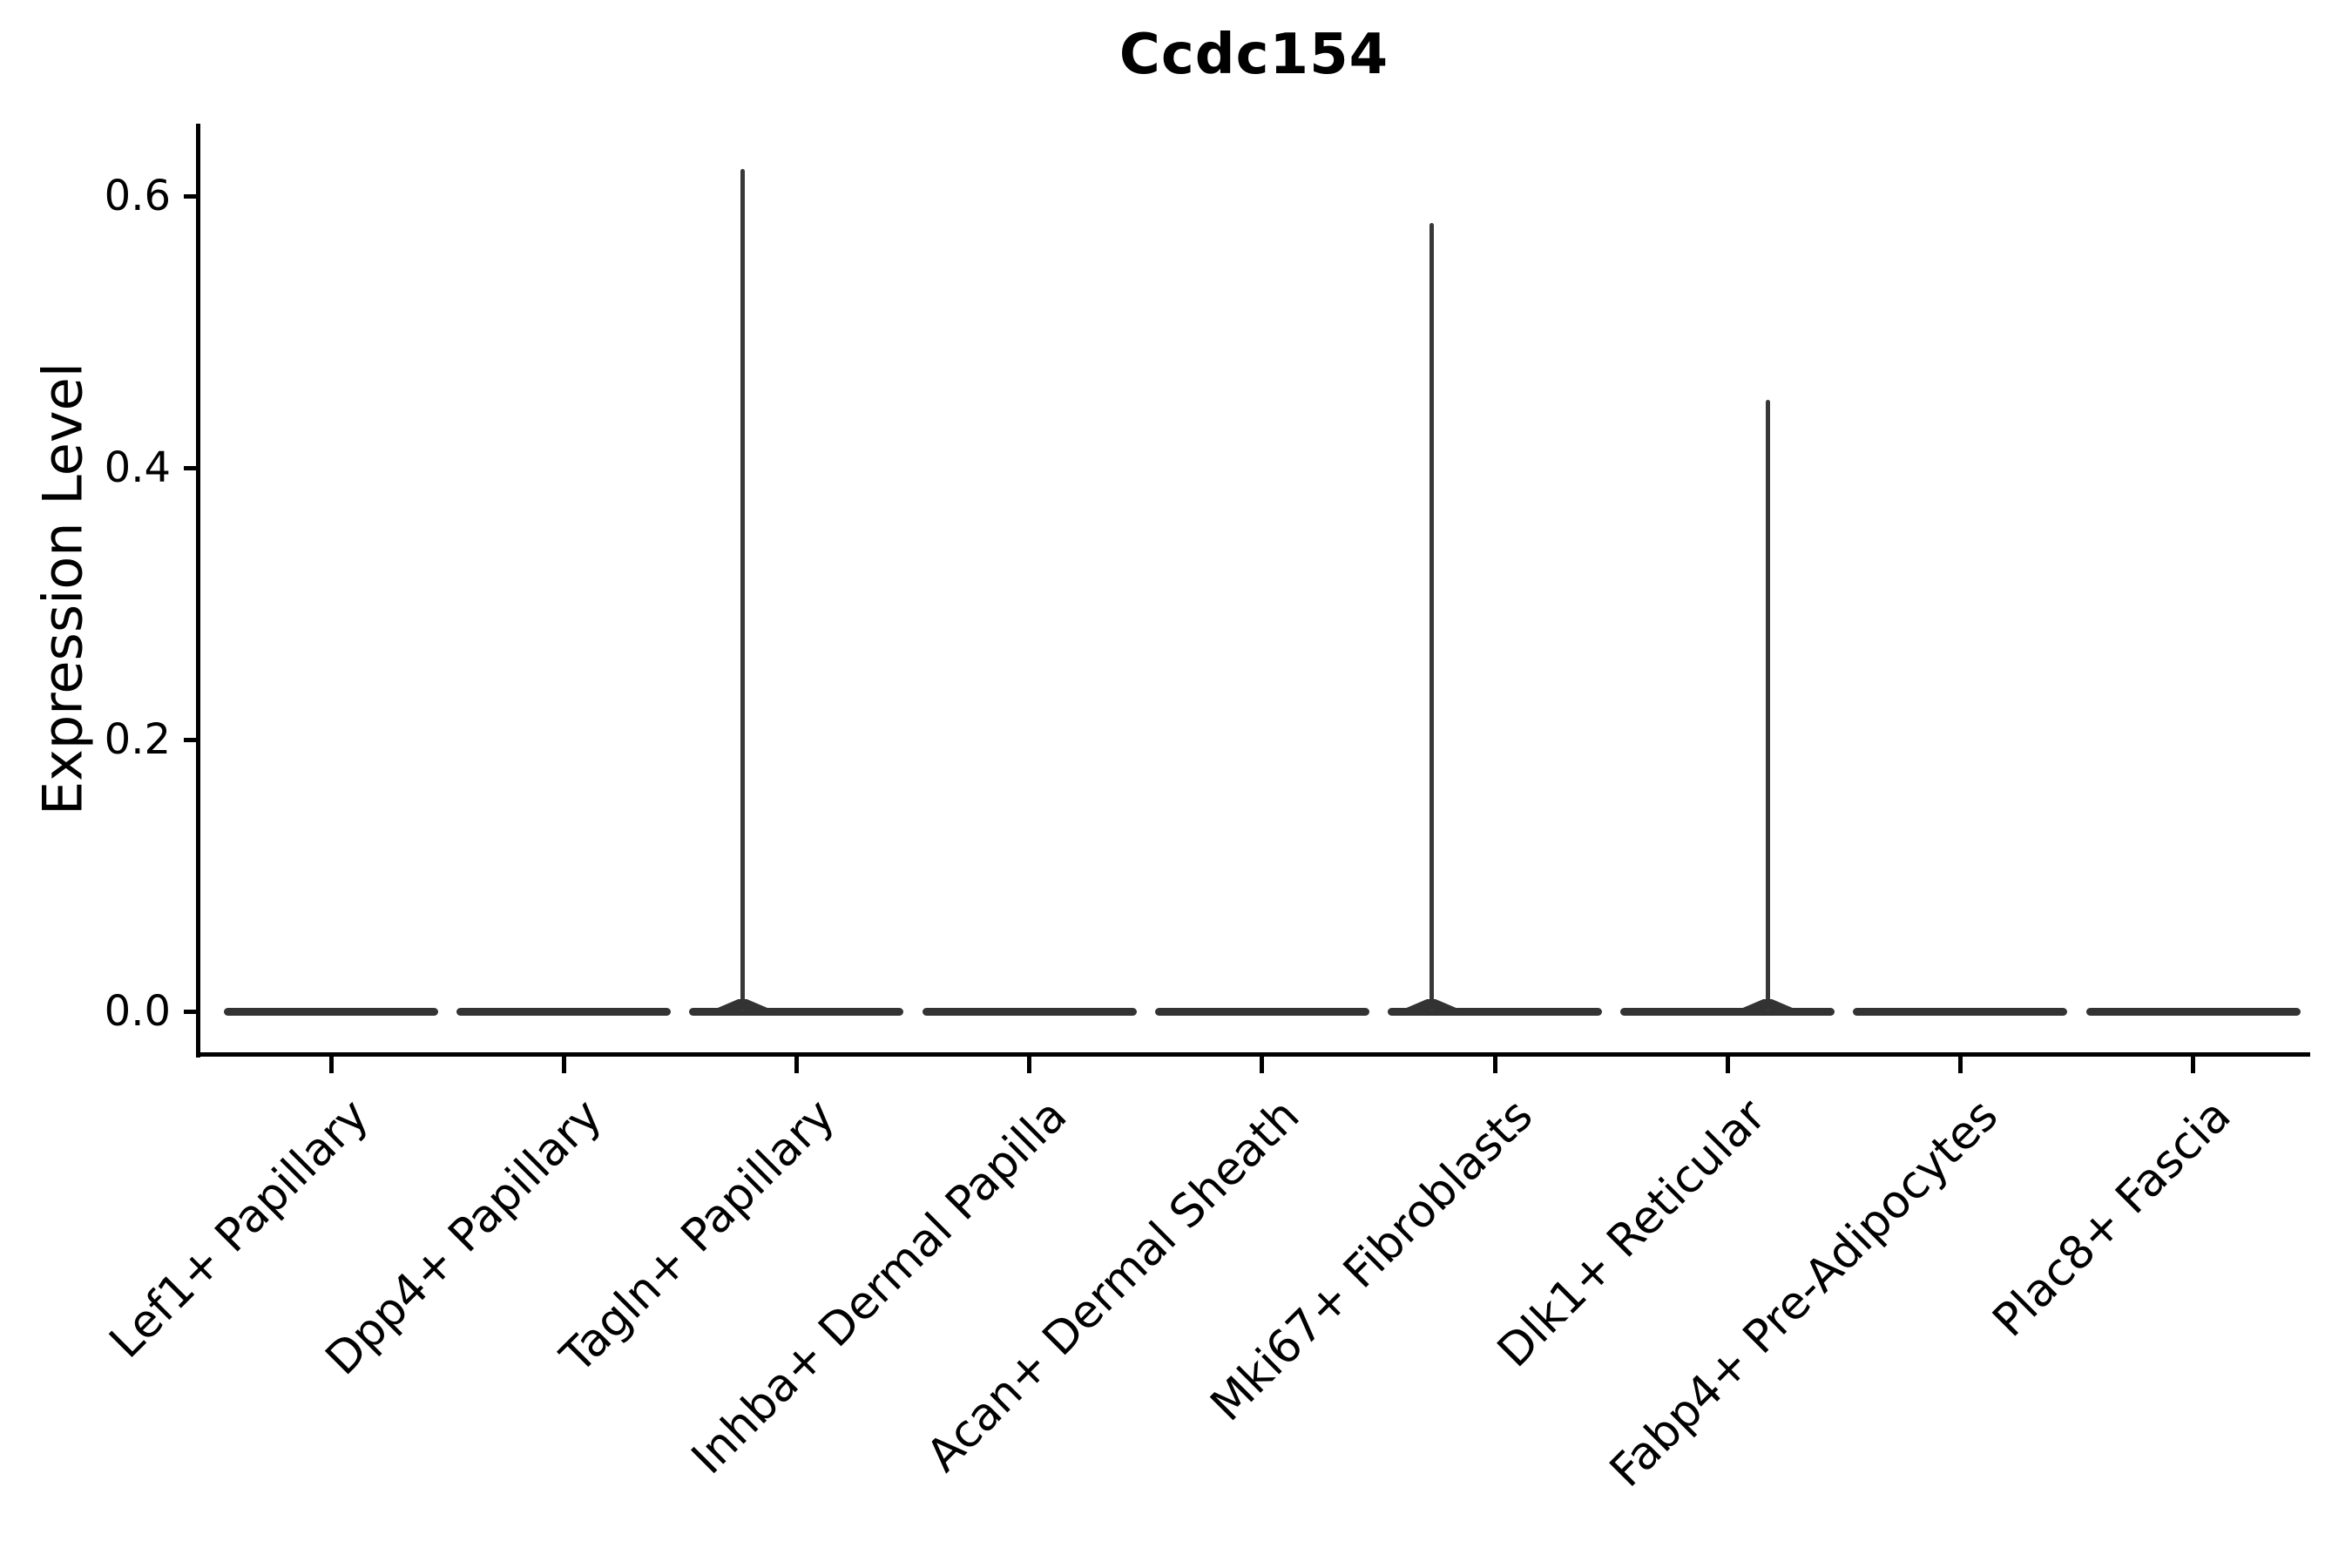 Image resolution: width=2352 pixels, height=1568 pixels. What do you see at coordinates (137, 1012) in the screenshot?
I see `y-tick-label: 0.0` at bounding box center [137, 1012].